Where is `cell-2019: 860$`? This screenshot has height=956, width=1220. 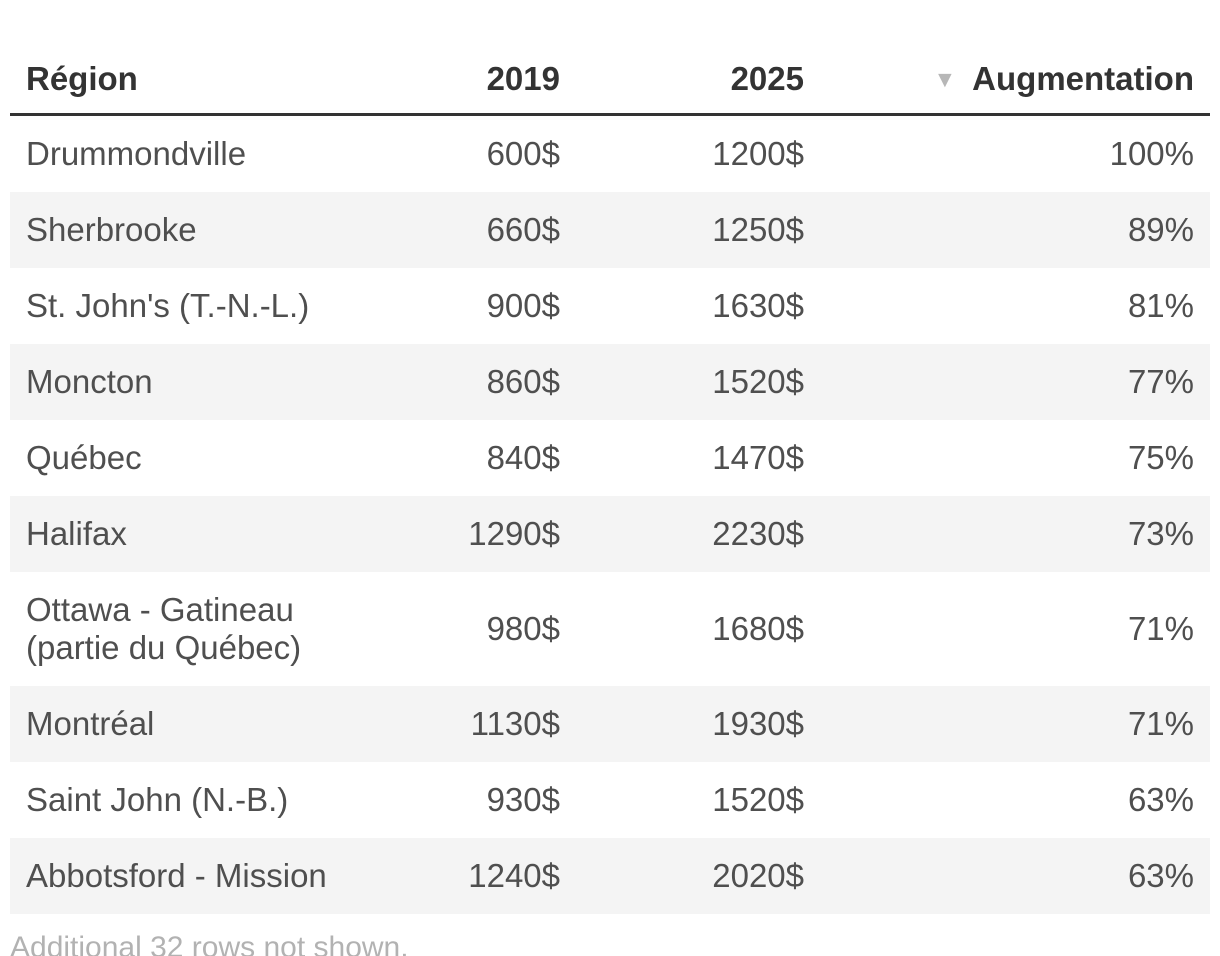
cell-2019: 860$ is located at coordinates (523, 381).